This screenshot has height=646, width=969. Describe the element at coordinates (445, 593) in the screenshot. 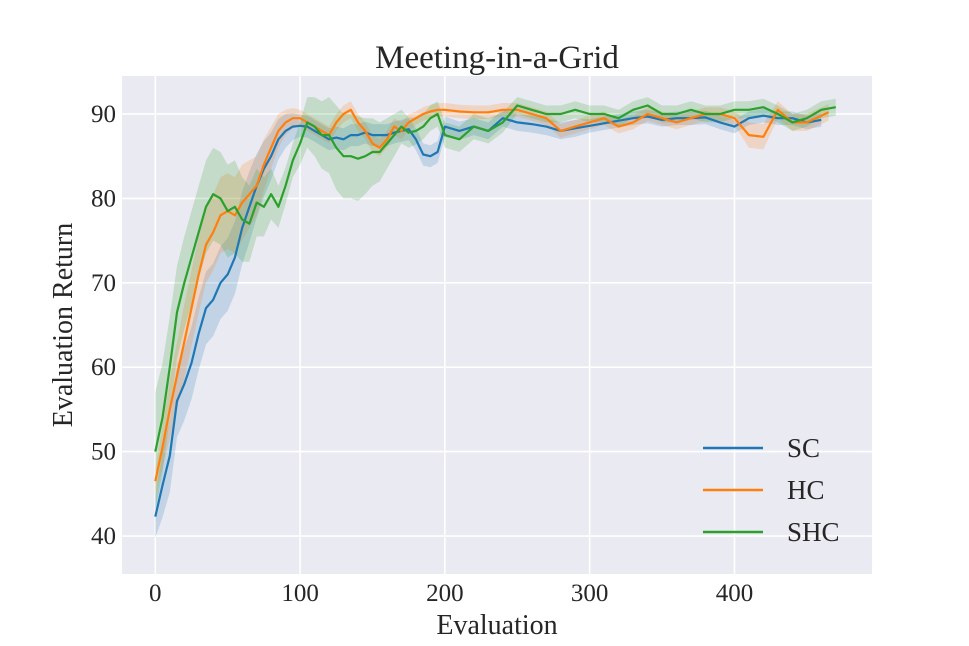

I see `x-tick-label: 200` at that location.